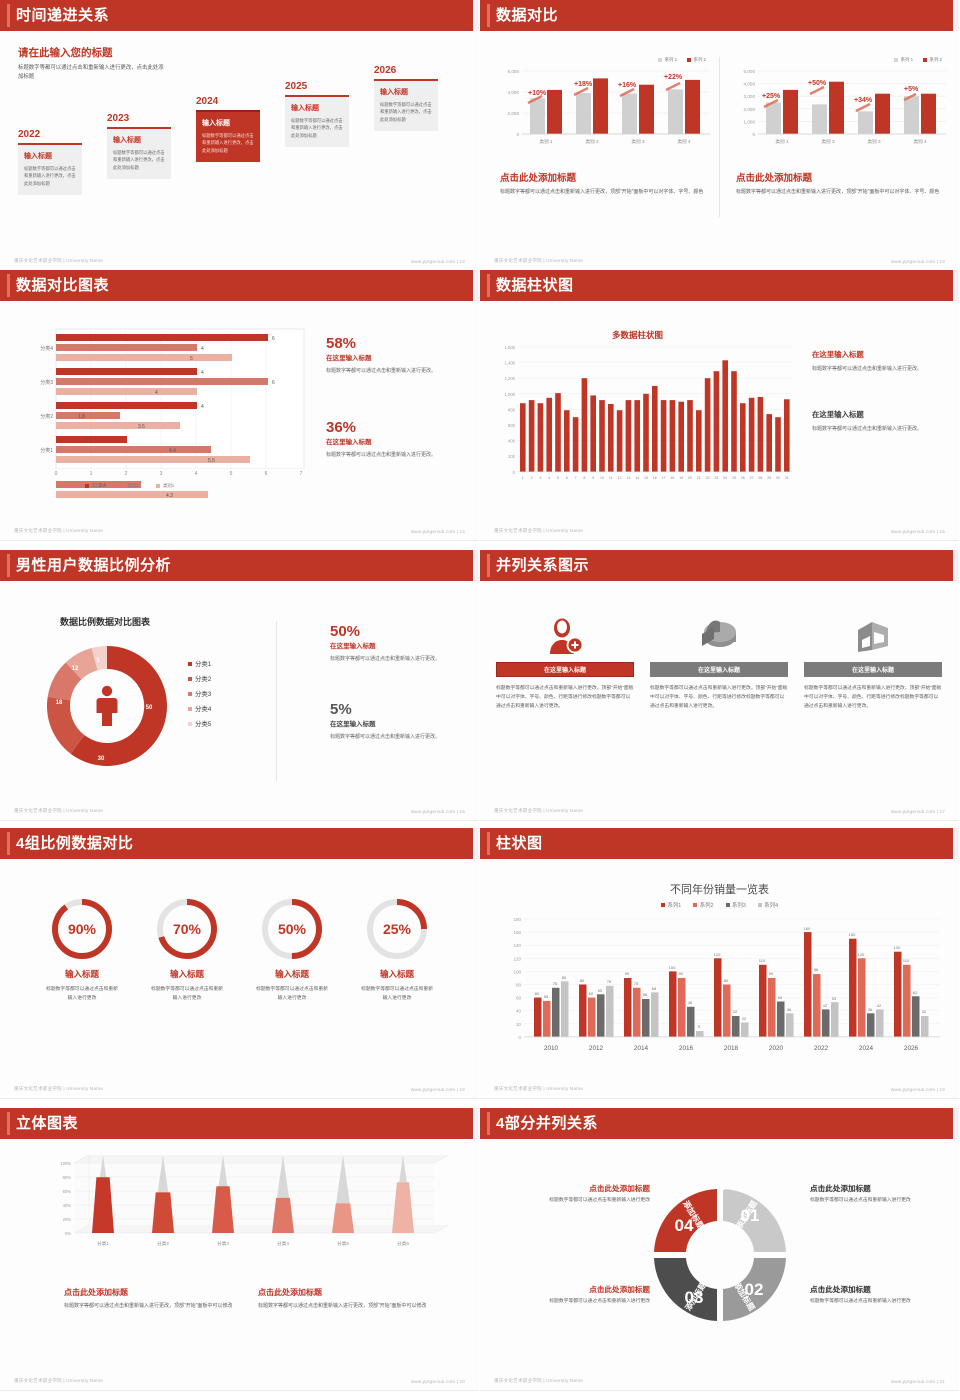  Describe the element at coordinates (641, 1048) in the screenshot. I see `svg-text: 2014` at that location.